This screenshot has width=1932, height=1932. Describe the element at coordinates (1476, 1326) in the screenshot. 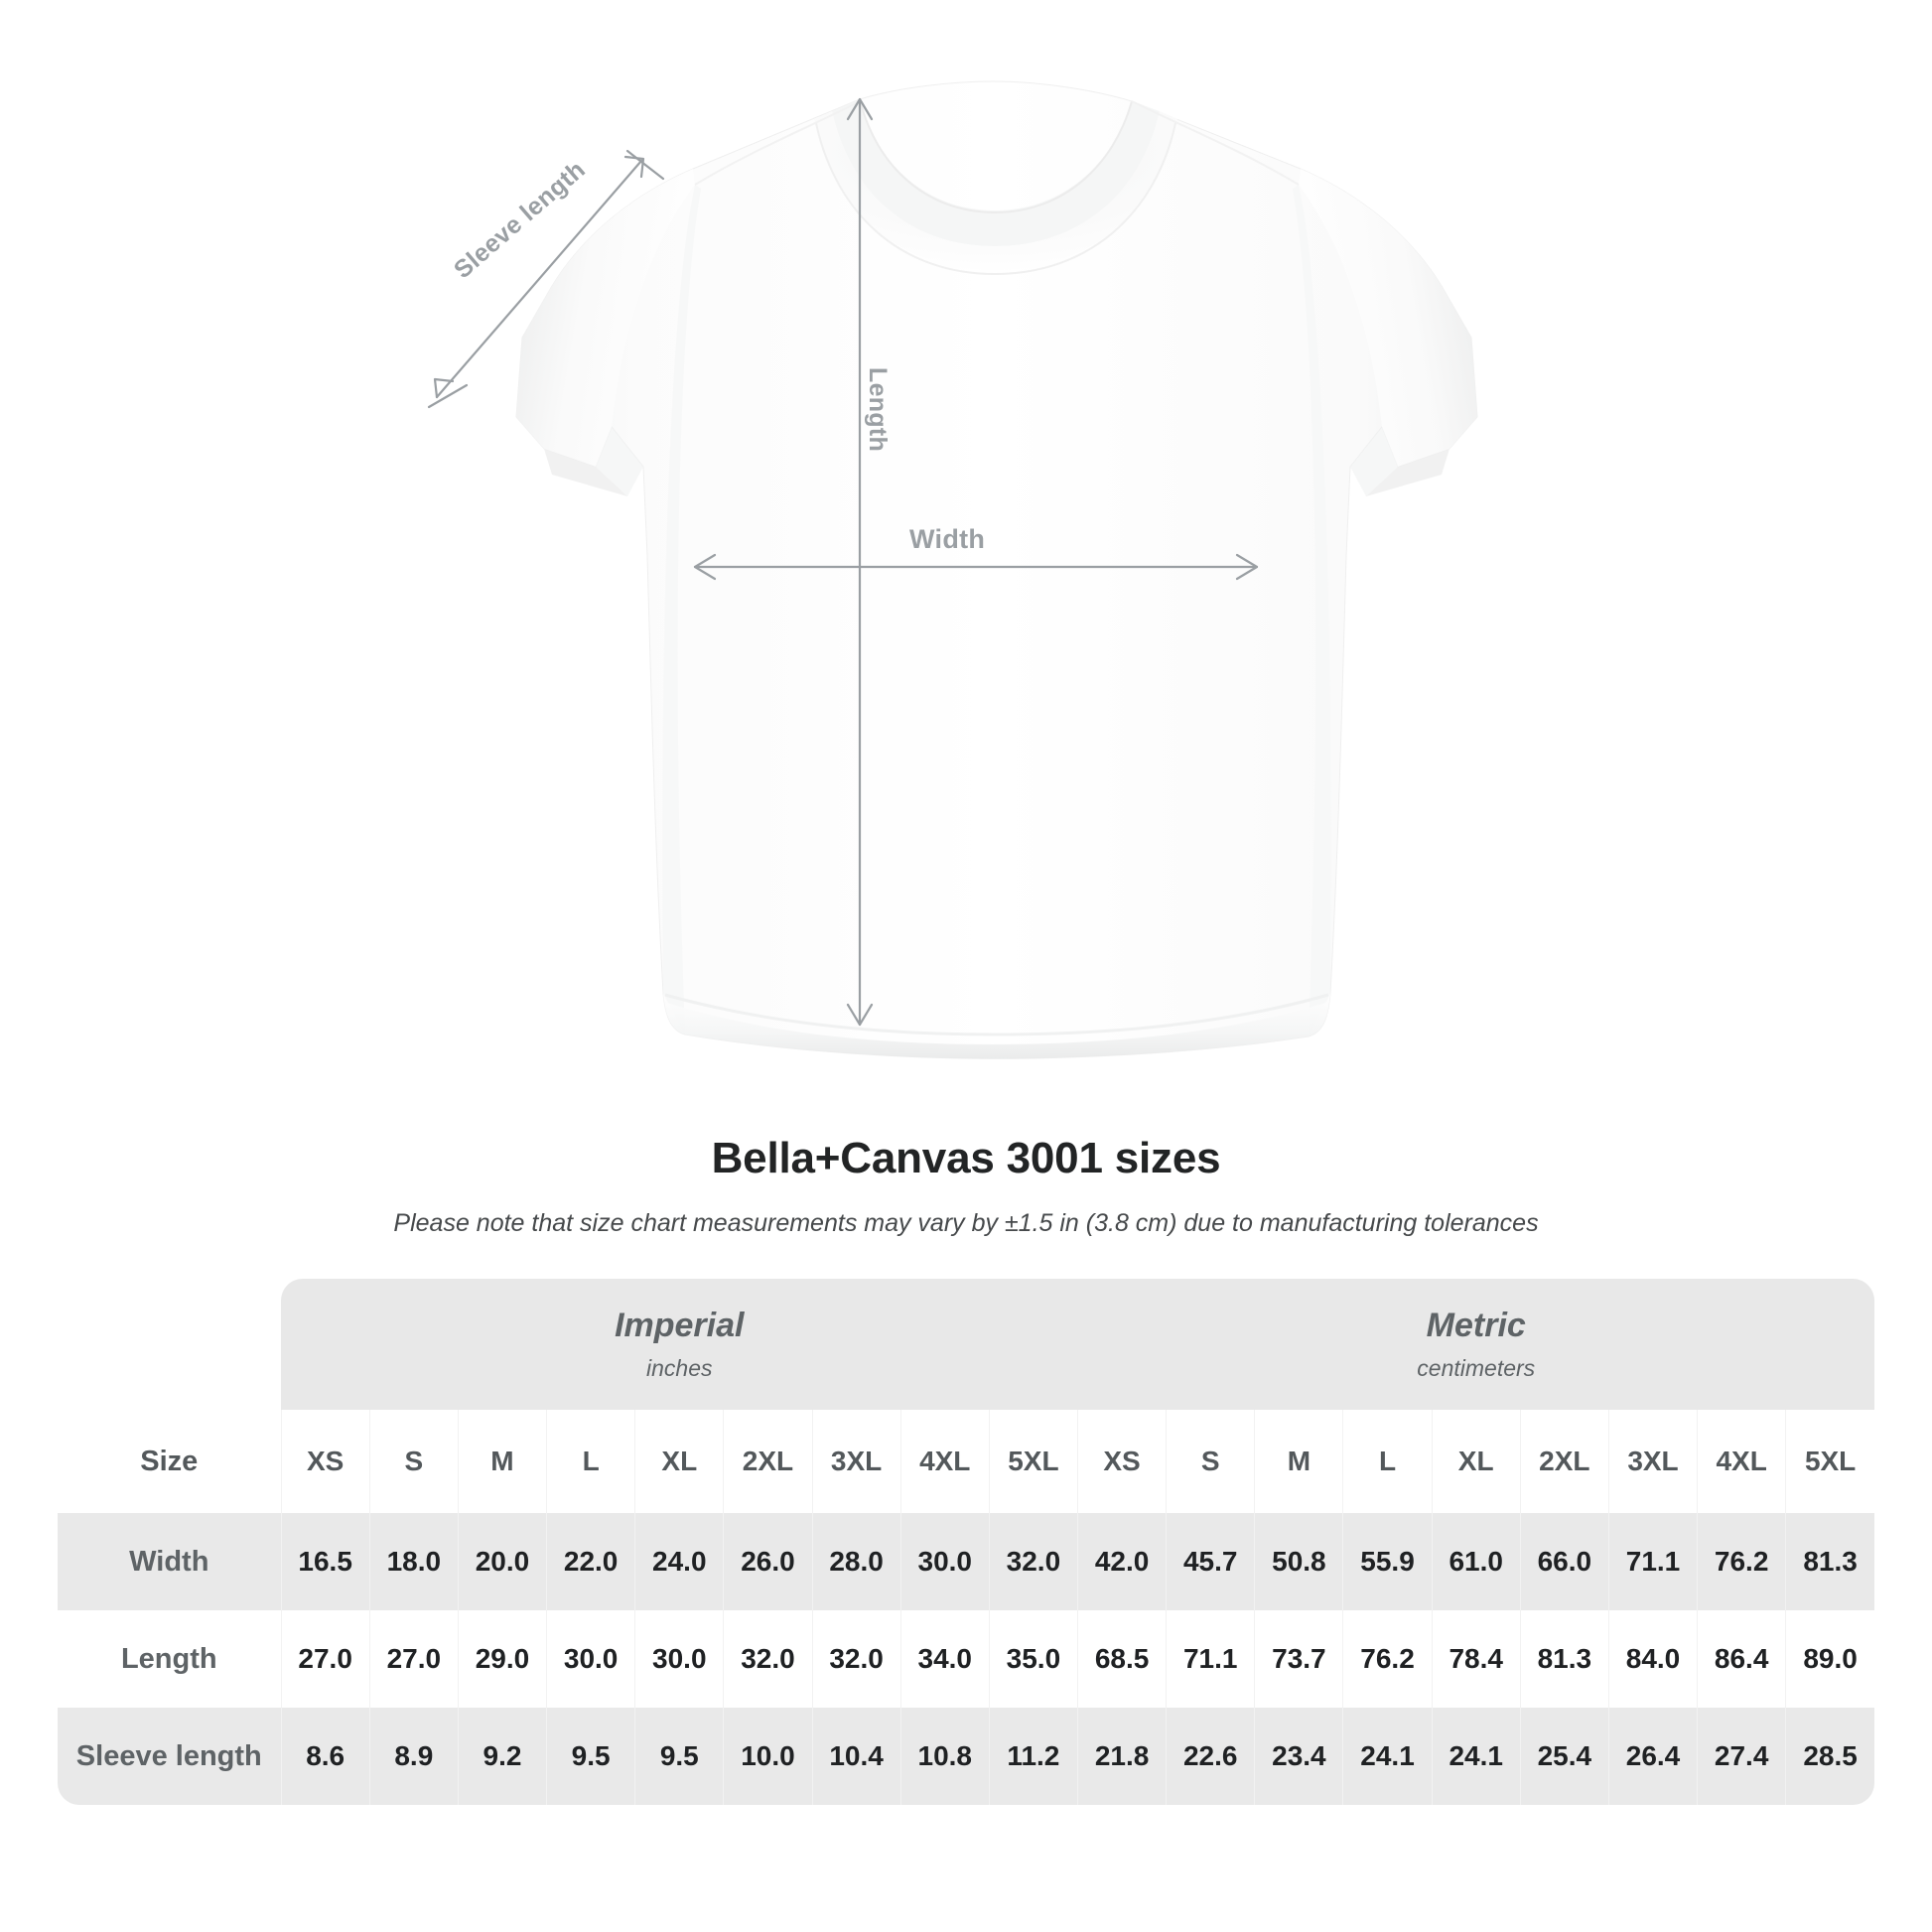

I see `unit-group-metric-name: Metric` at that location.